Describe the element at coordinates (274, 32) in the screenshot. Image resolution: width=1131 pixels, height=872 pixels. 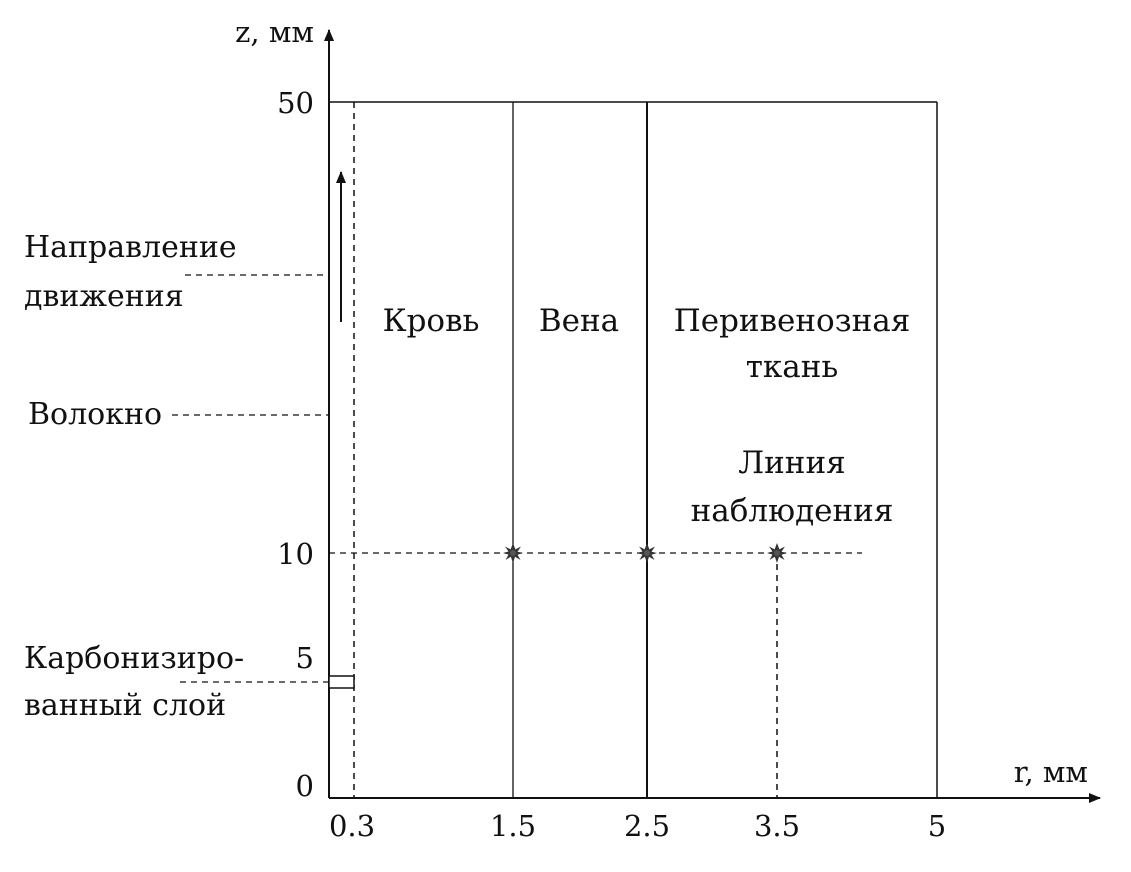
I see `z-axis-title: z, мм` at that location.